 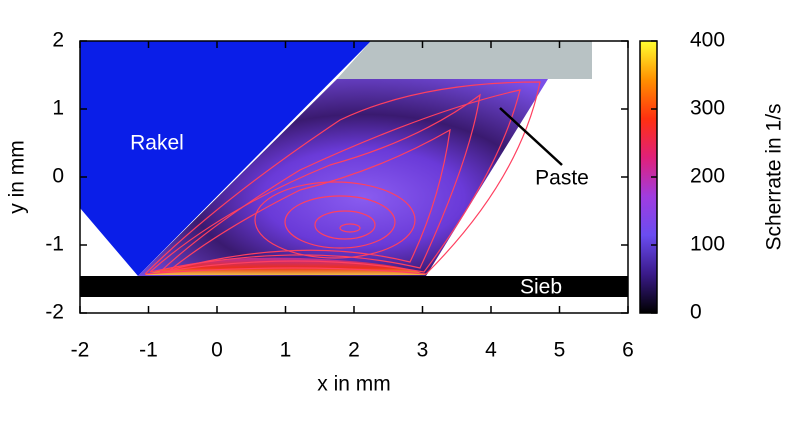 I want to click on x-tick-label: 4, so click(x=491, y=350).